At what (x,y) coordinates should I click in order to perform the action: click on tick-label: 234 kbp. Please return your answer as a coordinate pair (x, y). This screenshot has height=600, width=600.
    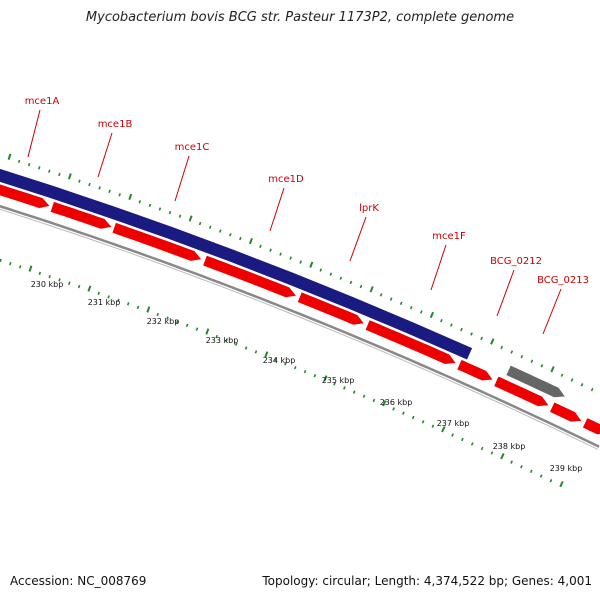
    Looking at the image, I should click on (279, 360).